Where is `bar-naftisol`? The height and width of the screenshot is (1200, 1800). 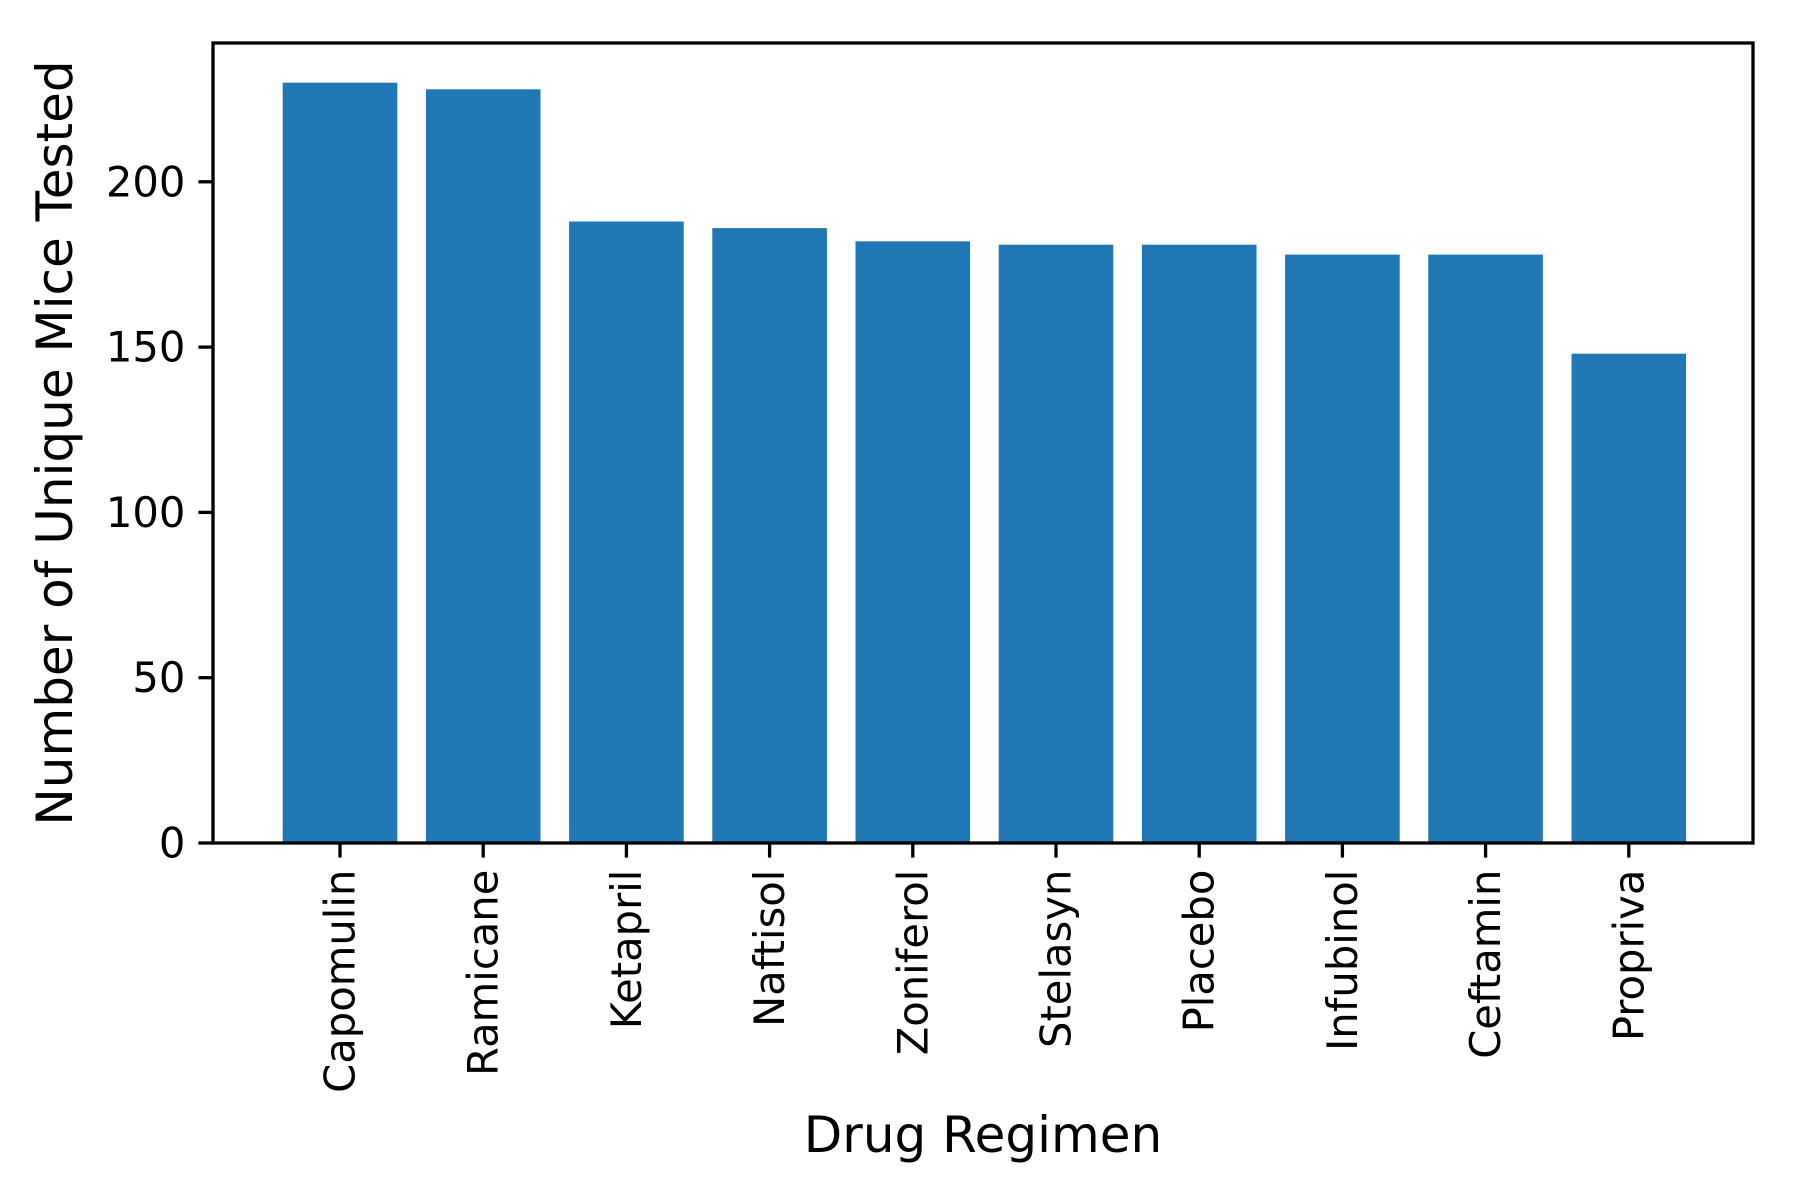
bar-naftisol is located at coordinates (769, 536).